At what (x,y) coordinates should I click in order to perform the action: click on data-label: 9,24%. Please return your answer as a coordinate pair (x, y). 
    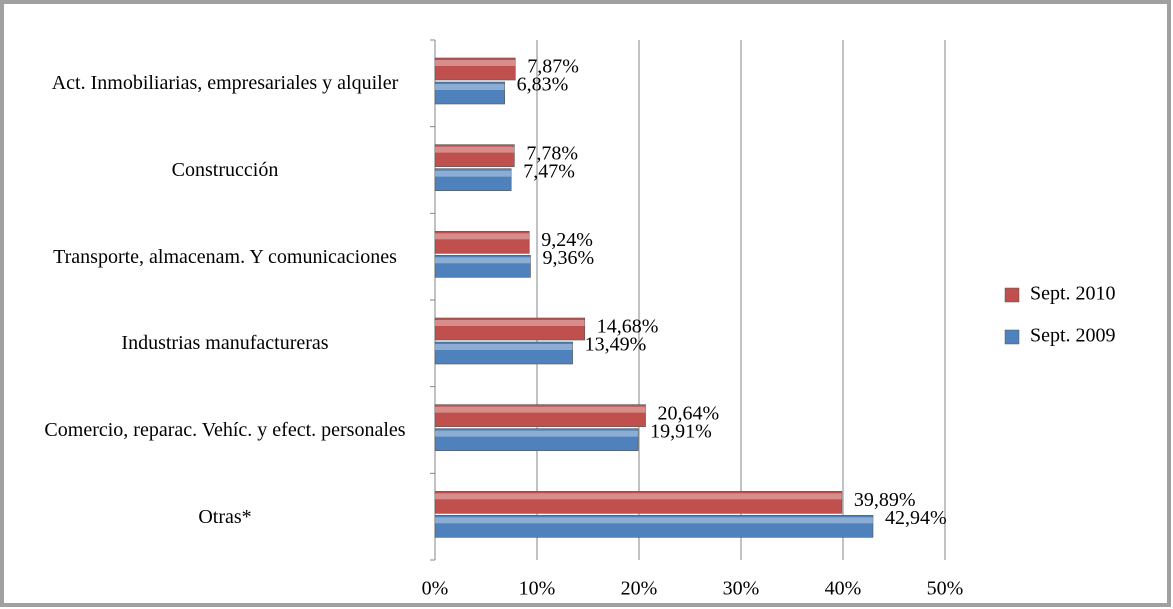
    Looking at the image, I should click on (567, 240).